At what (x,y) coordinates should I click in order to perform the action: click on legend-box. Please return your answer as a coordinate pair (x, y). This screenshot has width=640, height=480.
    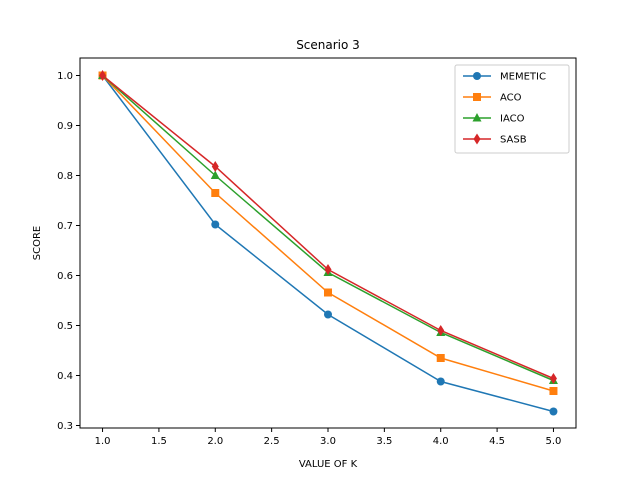
    Looking at the image, I should click on (512, 109).